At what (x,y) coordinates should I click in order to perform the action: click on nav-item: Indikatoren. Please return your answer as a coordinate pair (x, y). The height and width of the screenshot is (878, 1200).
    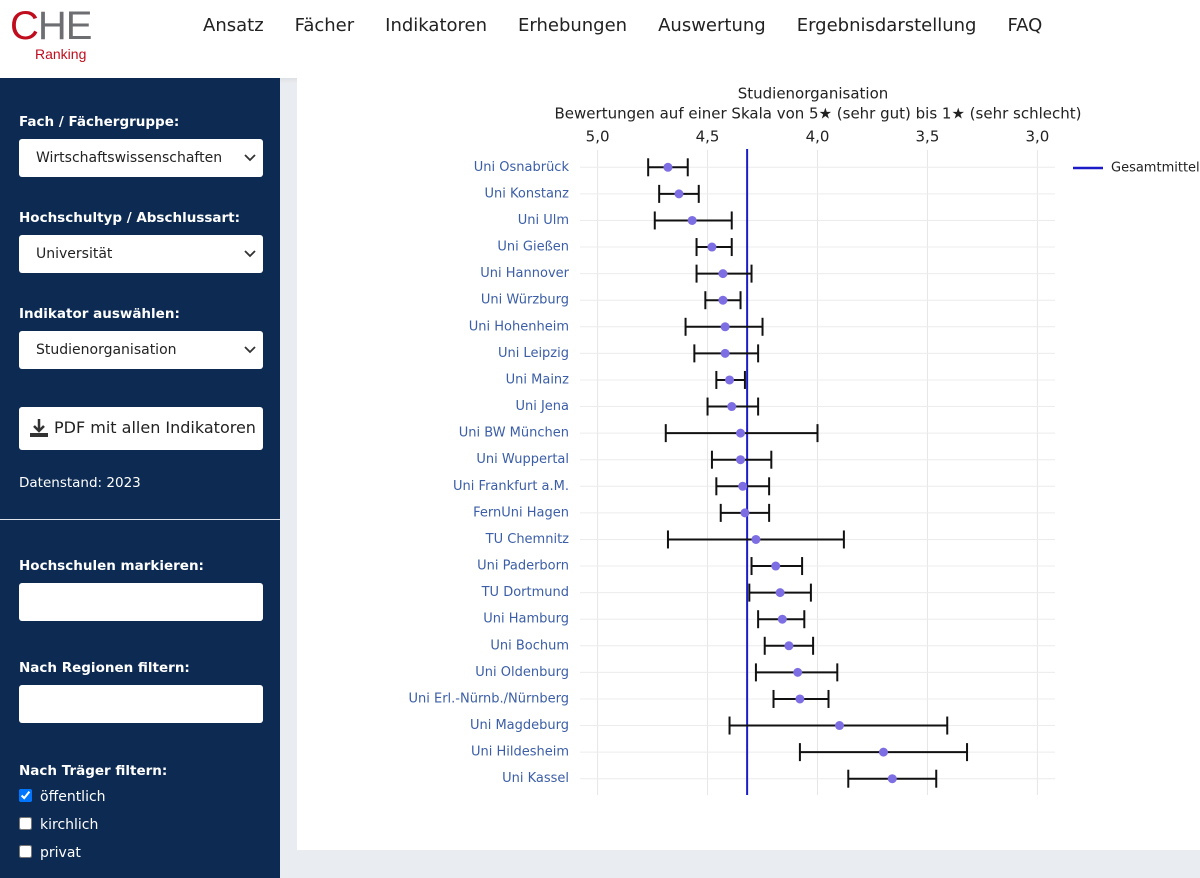
    Looking at the image, I should click on (436, 25).